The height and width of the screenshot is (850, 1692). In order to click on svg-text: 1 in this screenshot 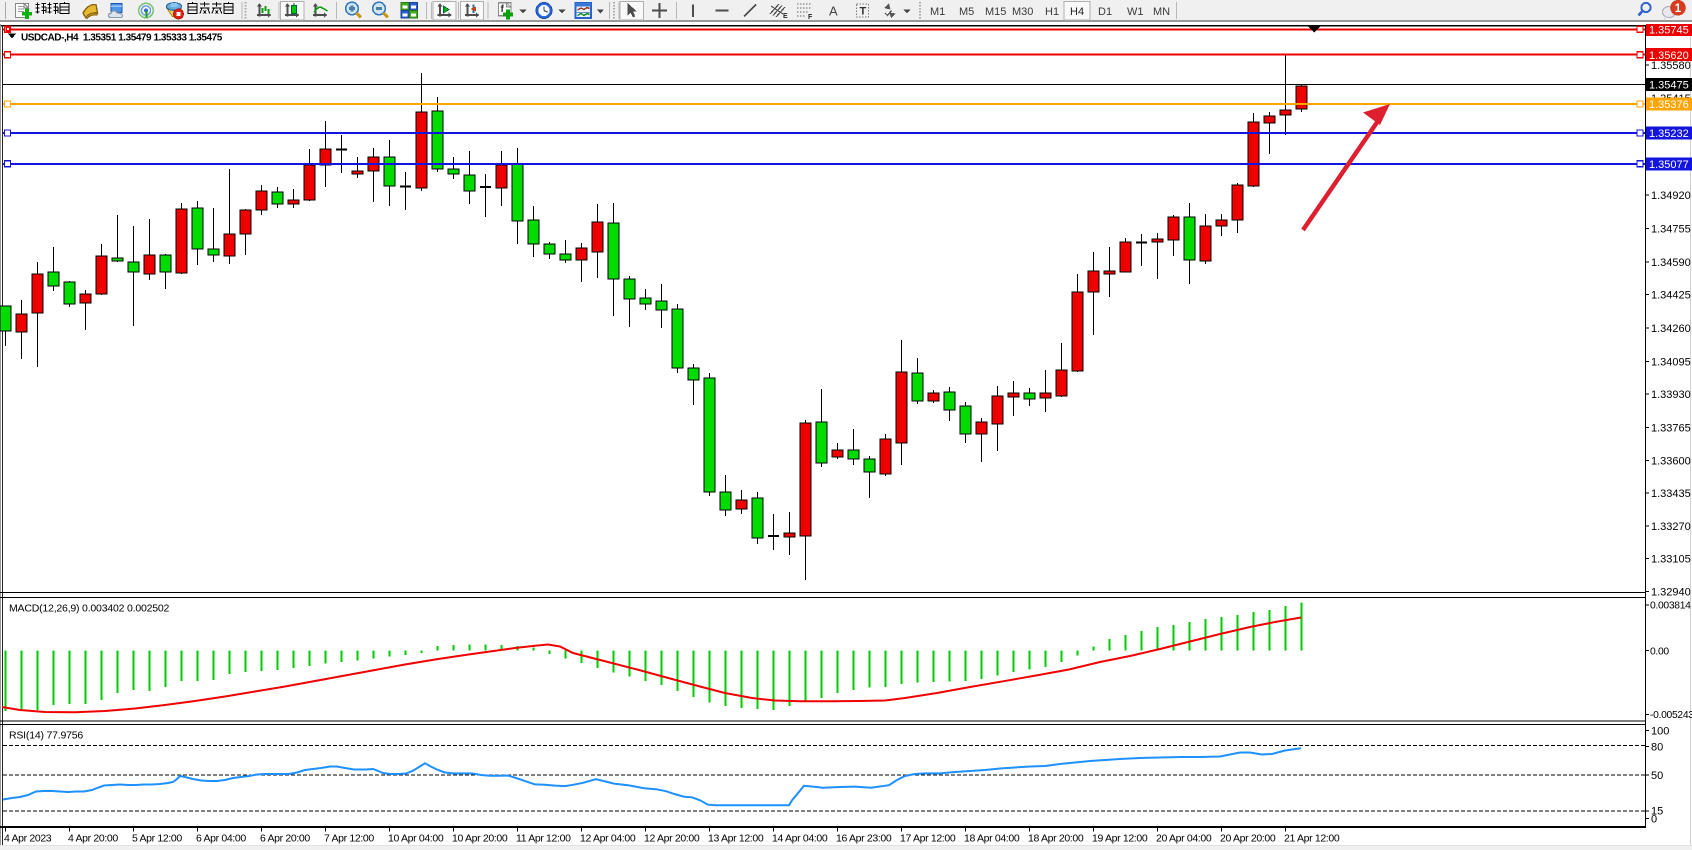, I will do `click(1678, 9)`.